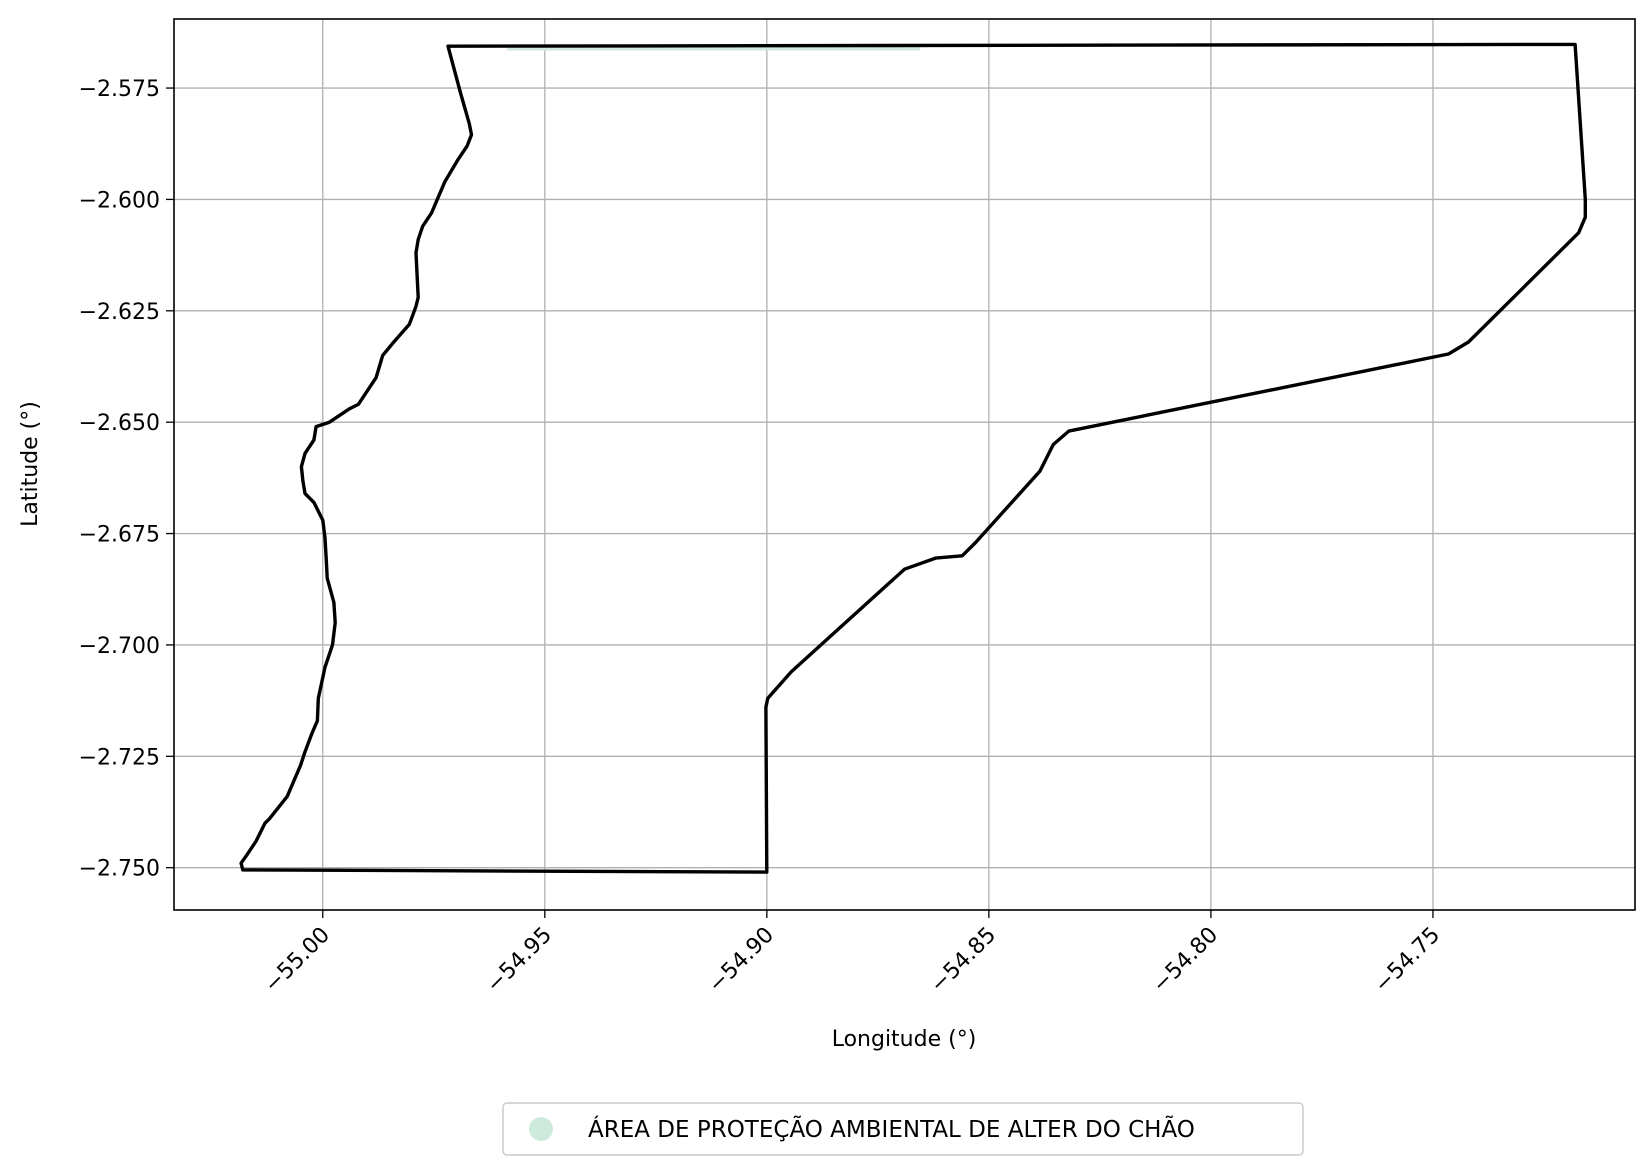 This screenshot has width=1646, height=1168. Describe the element at coordinates (119, 423) in the screenshot. I see `y-tick-label: −2.650` at that location.